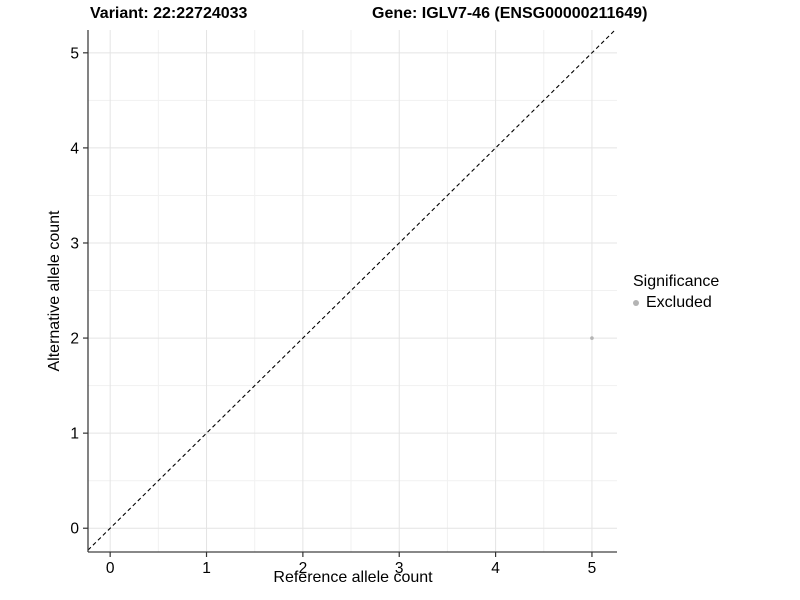 The image size is (800, 600). Describe the element at coordinates (353, 577) in the screenshot. I see `x-axis-label: Reference allele count` at that location.